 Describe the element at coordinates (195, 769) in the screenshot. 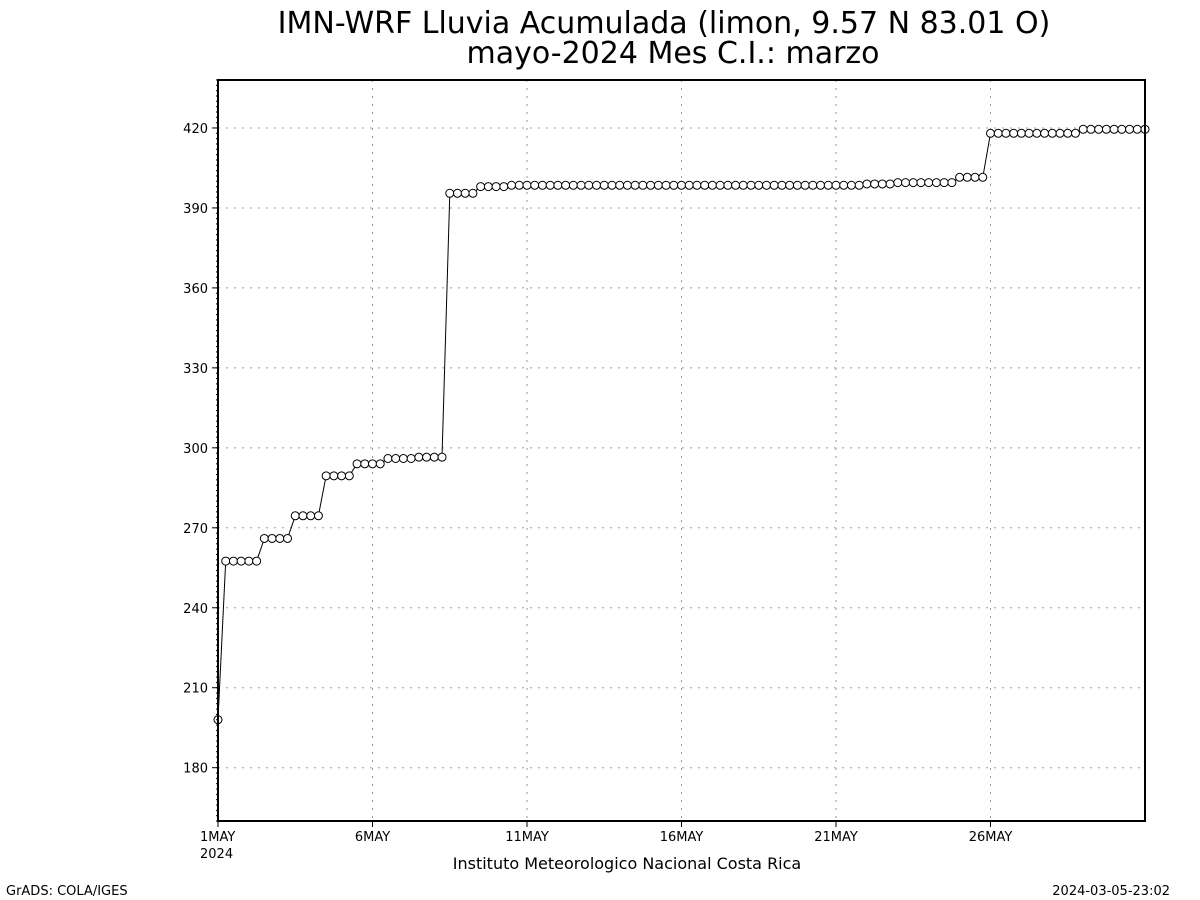

I see `y-tick-label: 180` at that location.